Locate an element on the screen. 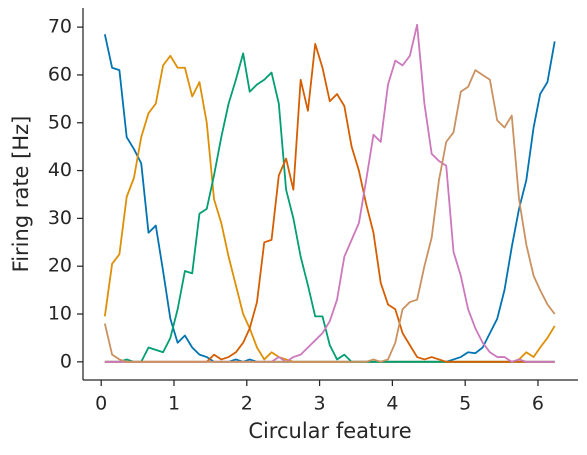 This screenshot has height=455, width=587. x-tick-label: 5 is located at coordinates (465, 404).